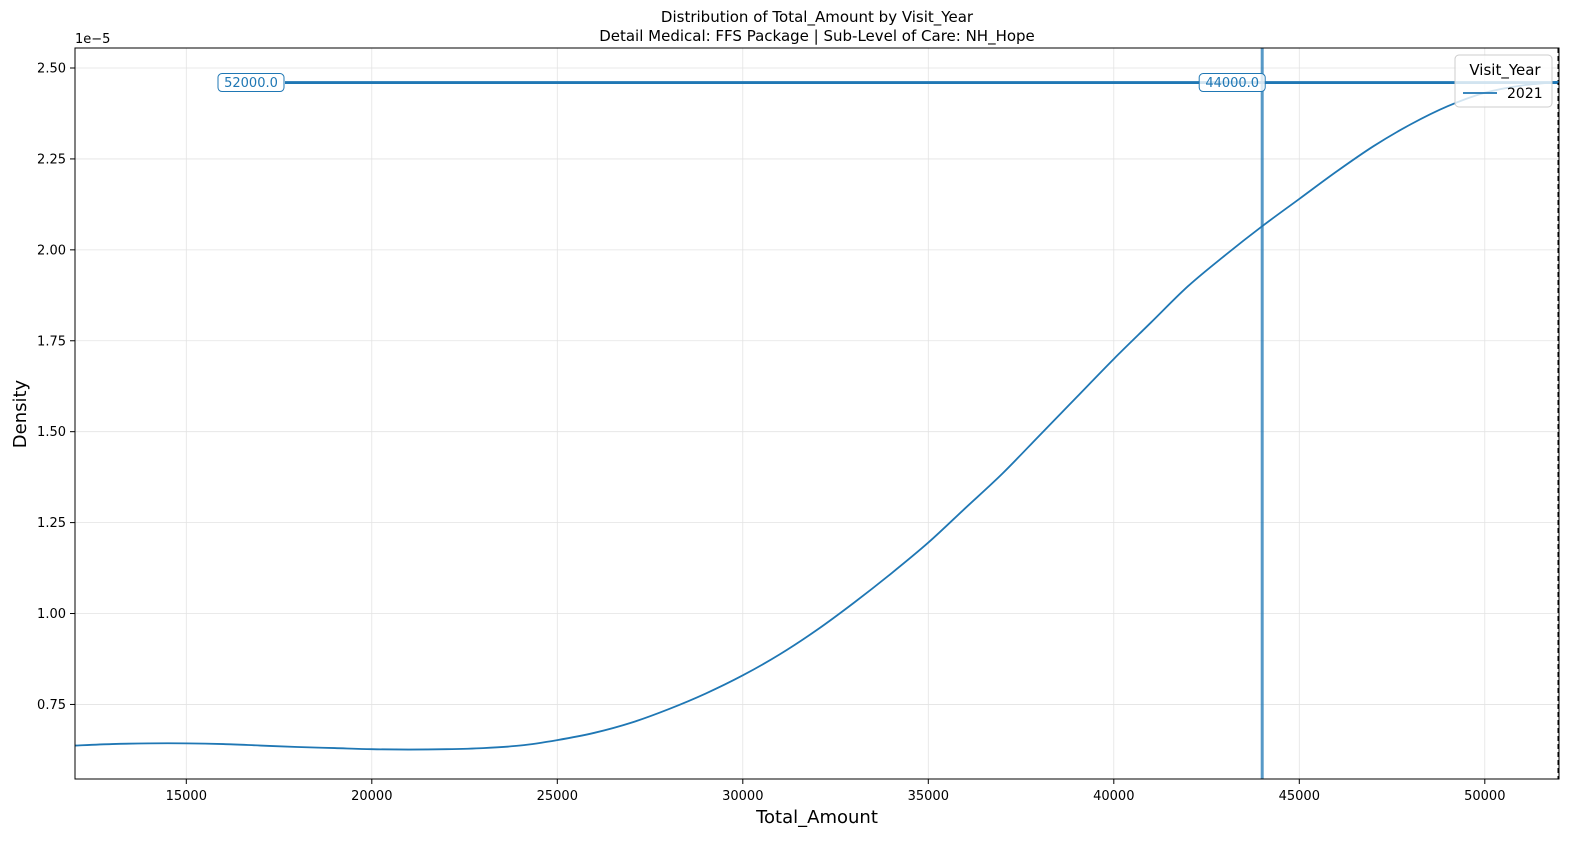 The image size is (1589, 849). I want to click on legend: Visit_Year 2021, so click(1503, 81).